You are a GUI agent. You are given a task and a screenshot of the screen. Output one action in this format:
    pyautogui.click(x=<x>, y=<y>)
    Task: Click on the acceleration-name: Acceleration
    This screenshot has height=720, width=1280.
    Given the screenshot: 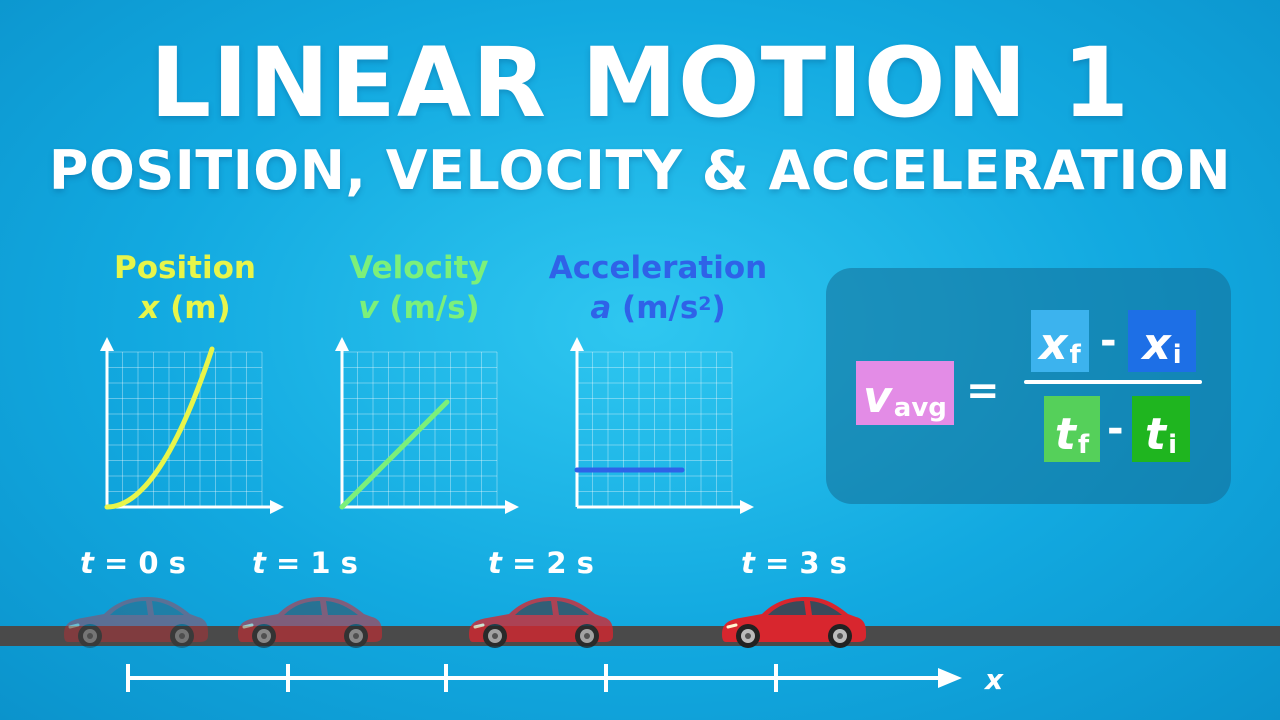 What is the action you would take?
    pyautogui.click(x=658, y=268)
    